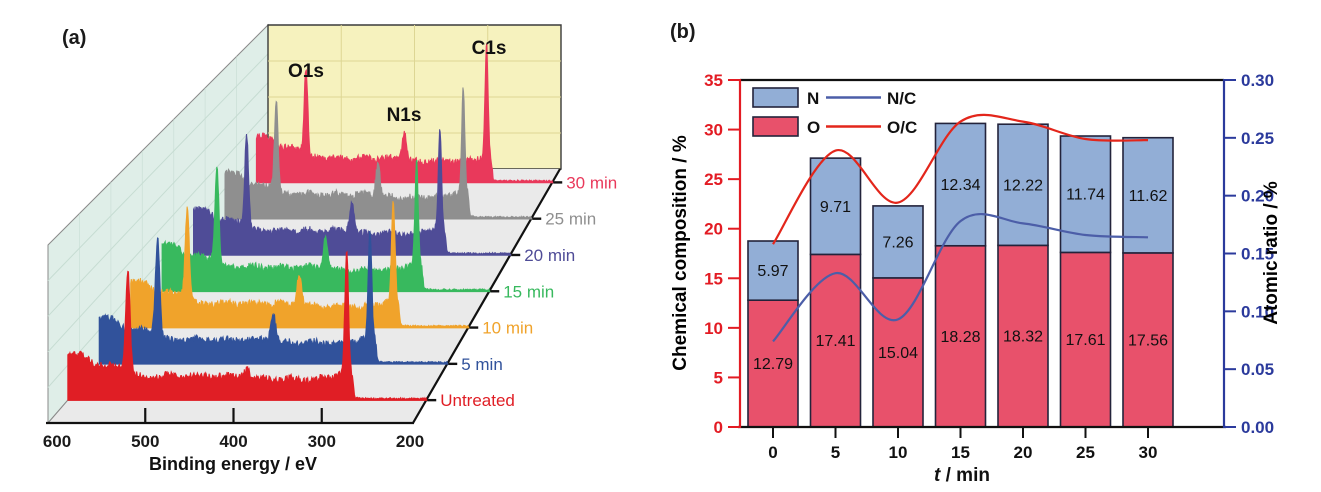  What do you see at coordinates (477, 400) in the screenshot?
I see `series-label-untreated: Untreated` at bounding box center [477, 400].